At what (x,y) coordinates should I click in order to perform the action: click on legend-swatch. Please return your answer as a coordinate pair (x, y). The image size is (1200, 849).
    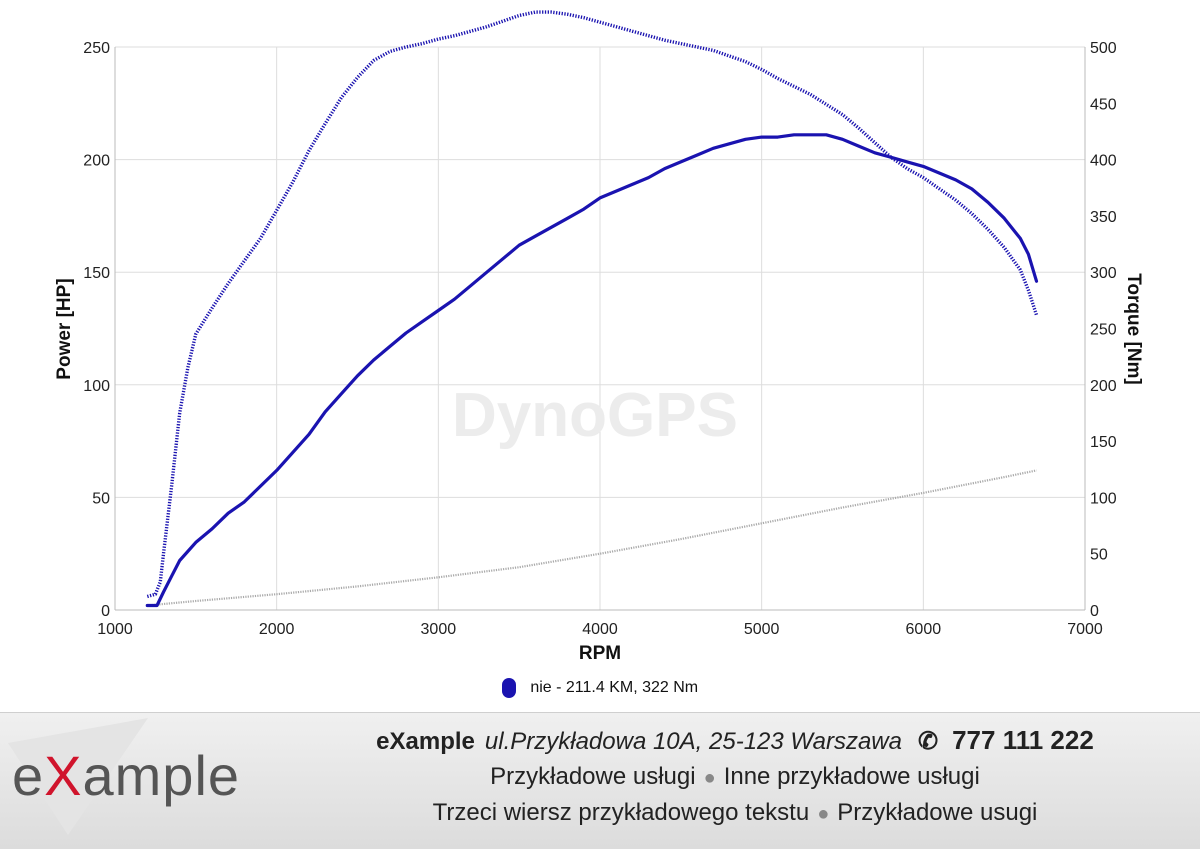
    Looking at the image, I should click on (508, 688).